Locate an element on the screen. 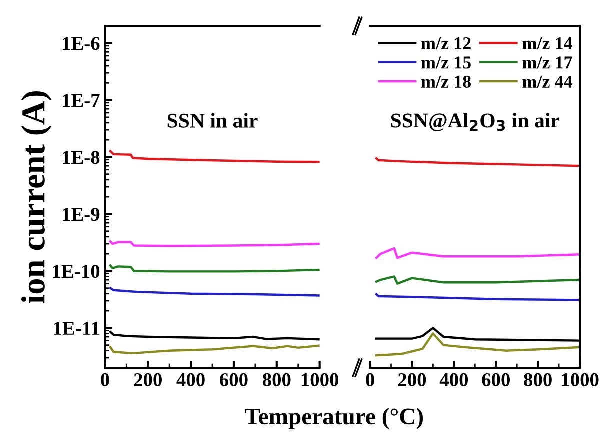  y-tick-label: 1E-6 is located at coordinates (81, 43).